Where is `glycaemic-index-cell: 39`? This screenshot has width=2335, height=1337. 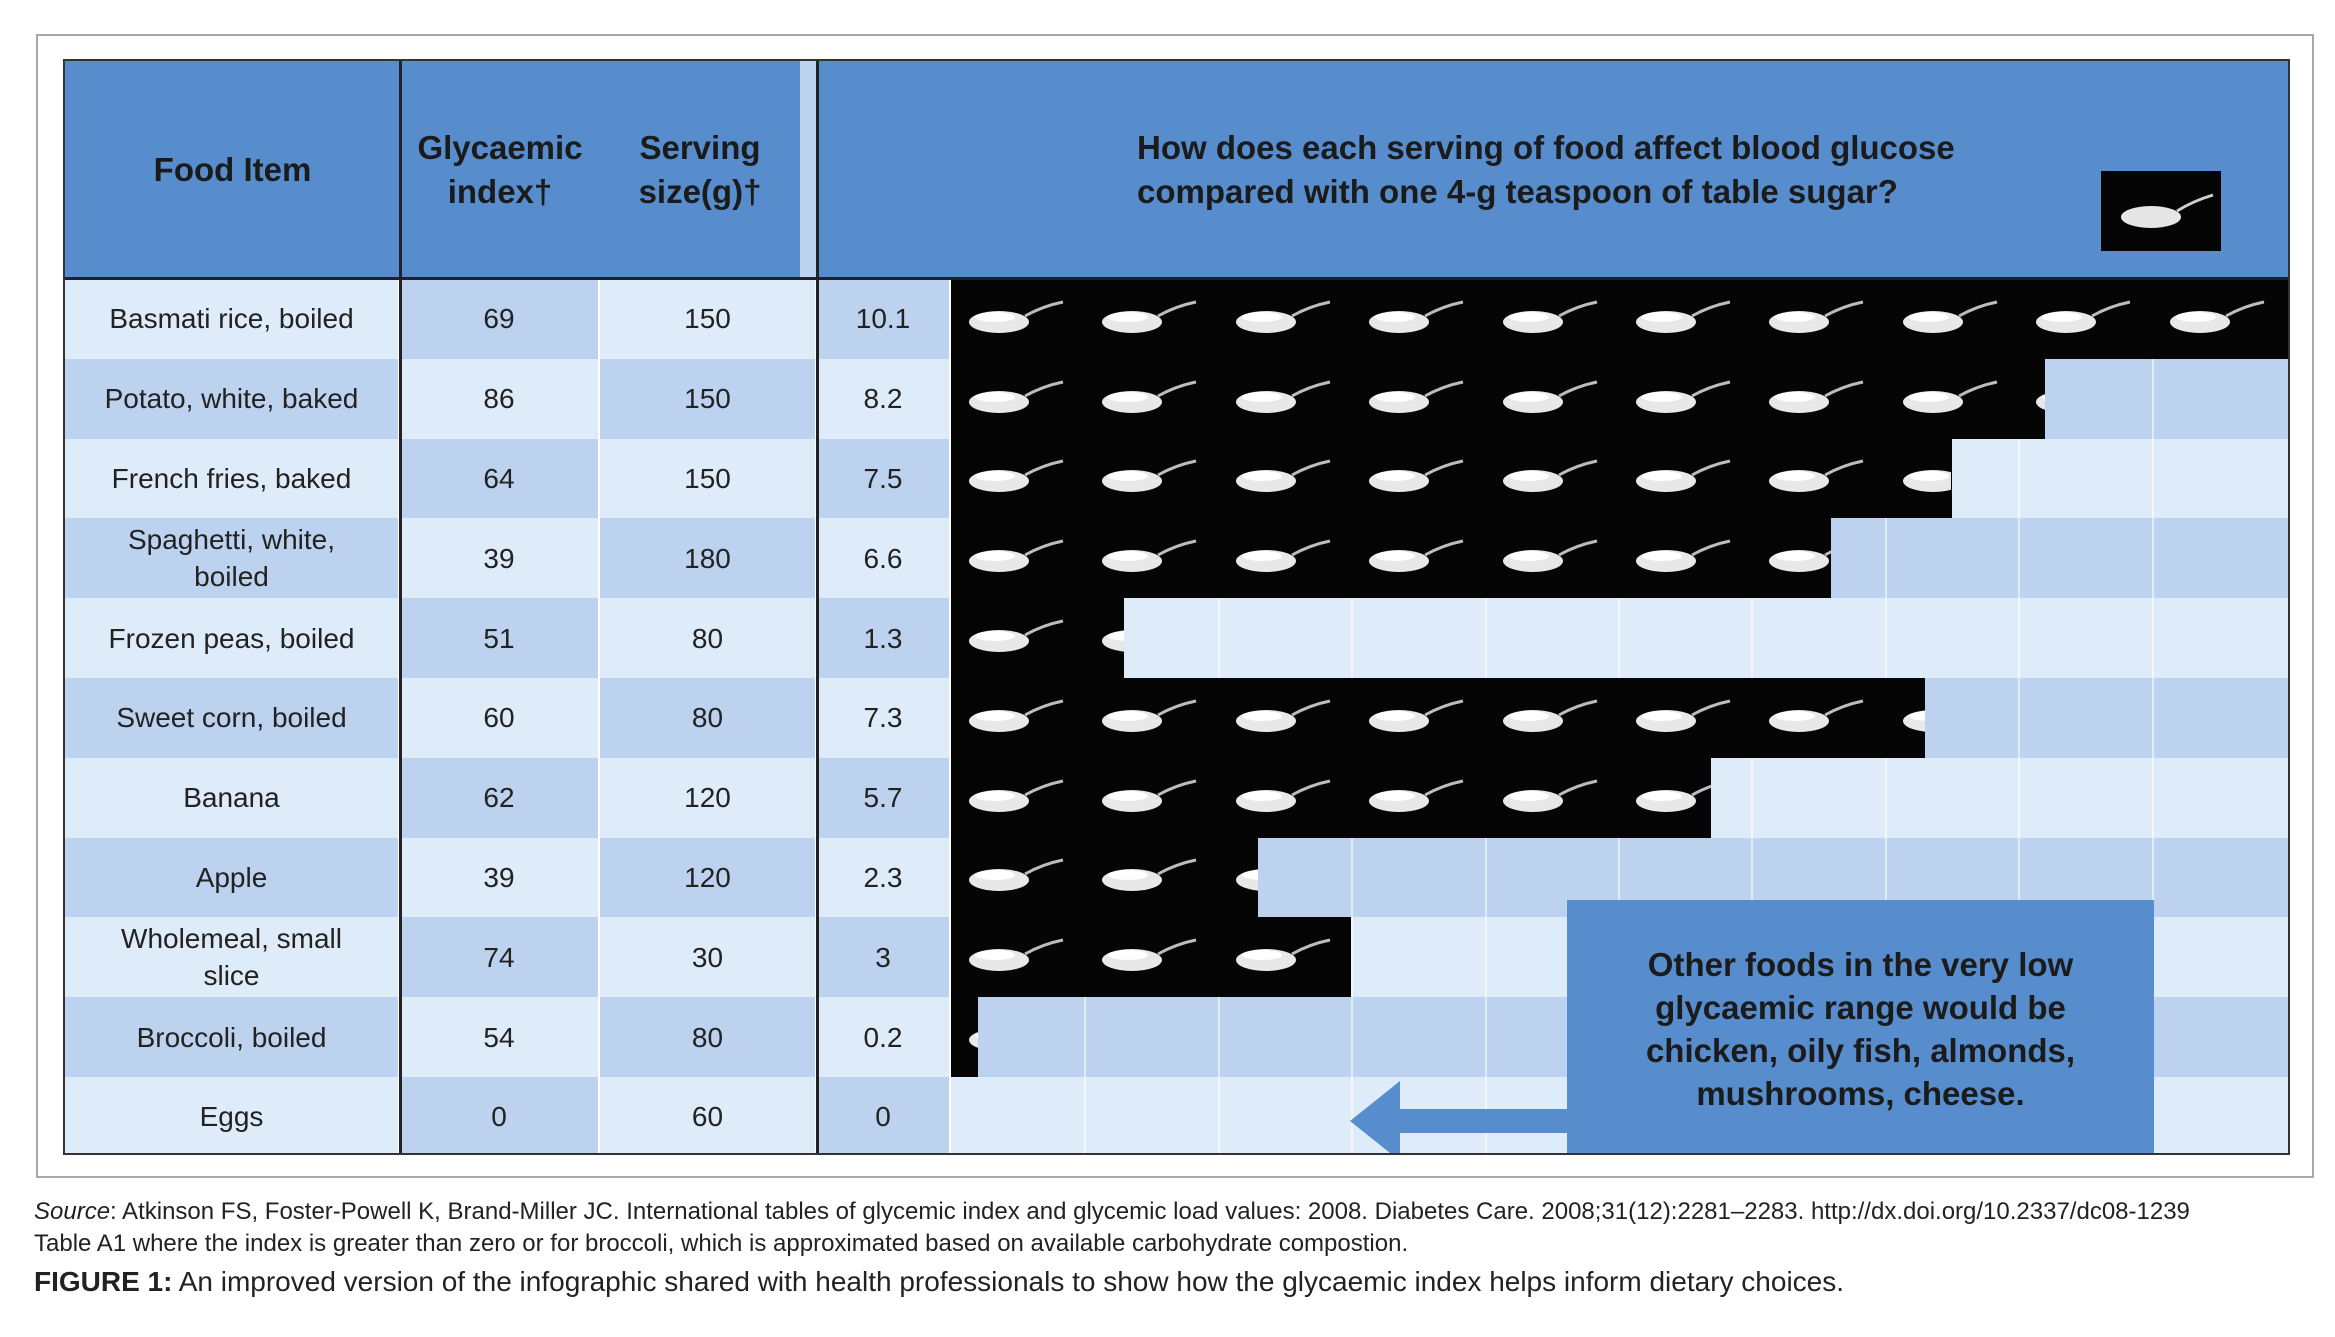
glycaemic-index-cell: 39 is located at coordinates (500, 877).